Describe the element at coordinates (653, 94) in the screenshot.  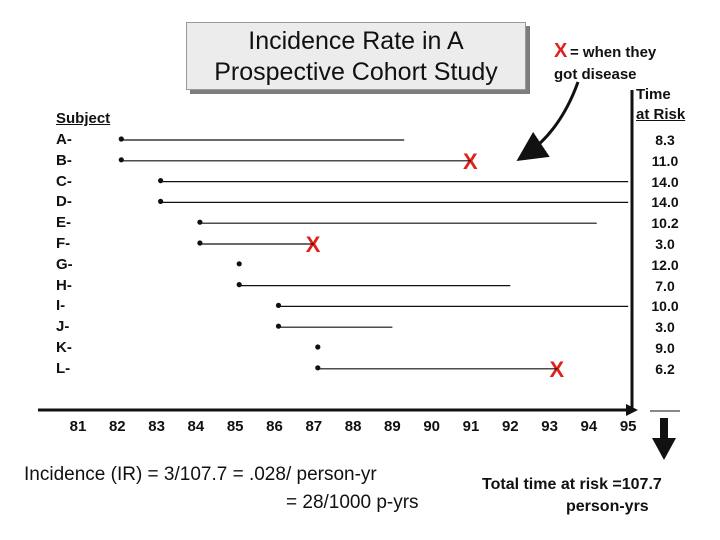
I see `time-header: Time` at that location.